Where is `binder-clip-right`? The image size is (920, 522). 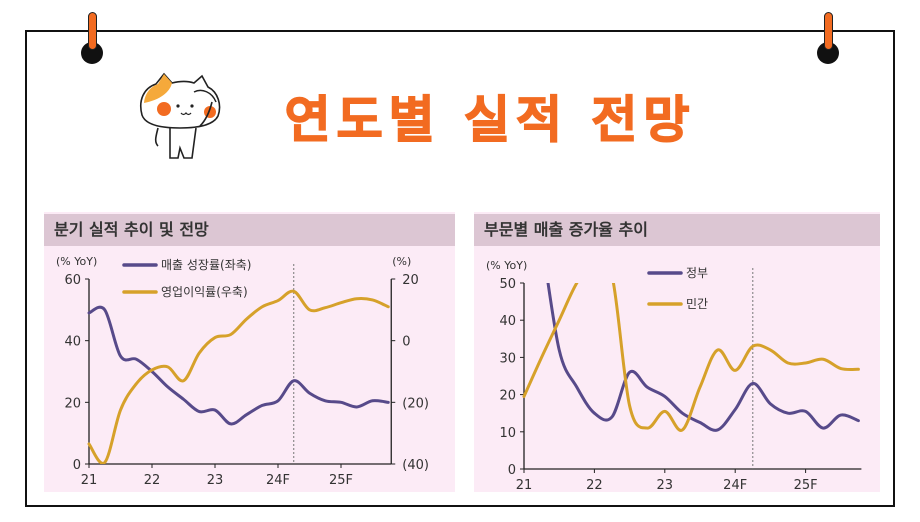 binder-clip-right is located at coordinates (828, 31).